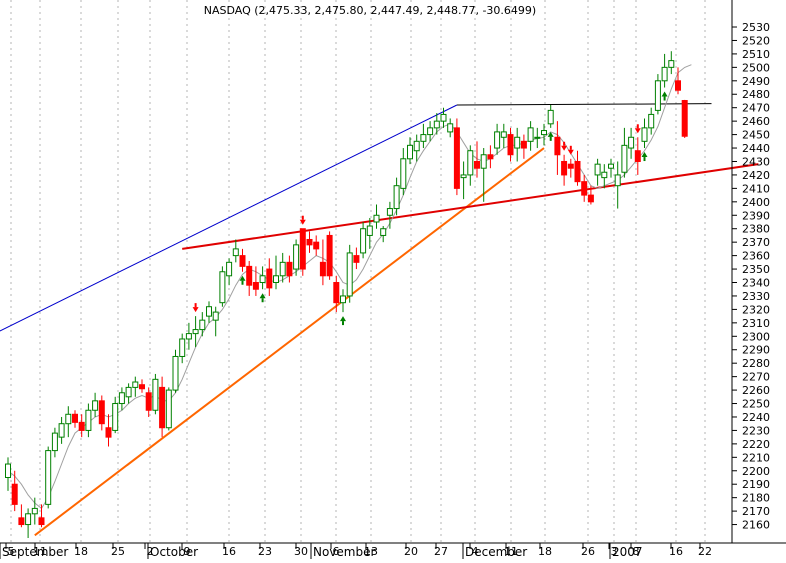  What do you see at coordinates (756, 323) in the screenshot?
I see `y-tick-label: 2310` at bounding box center [756, 323].